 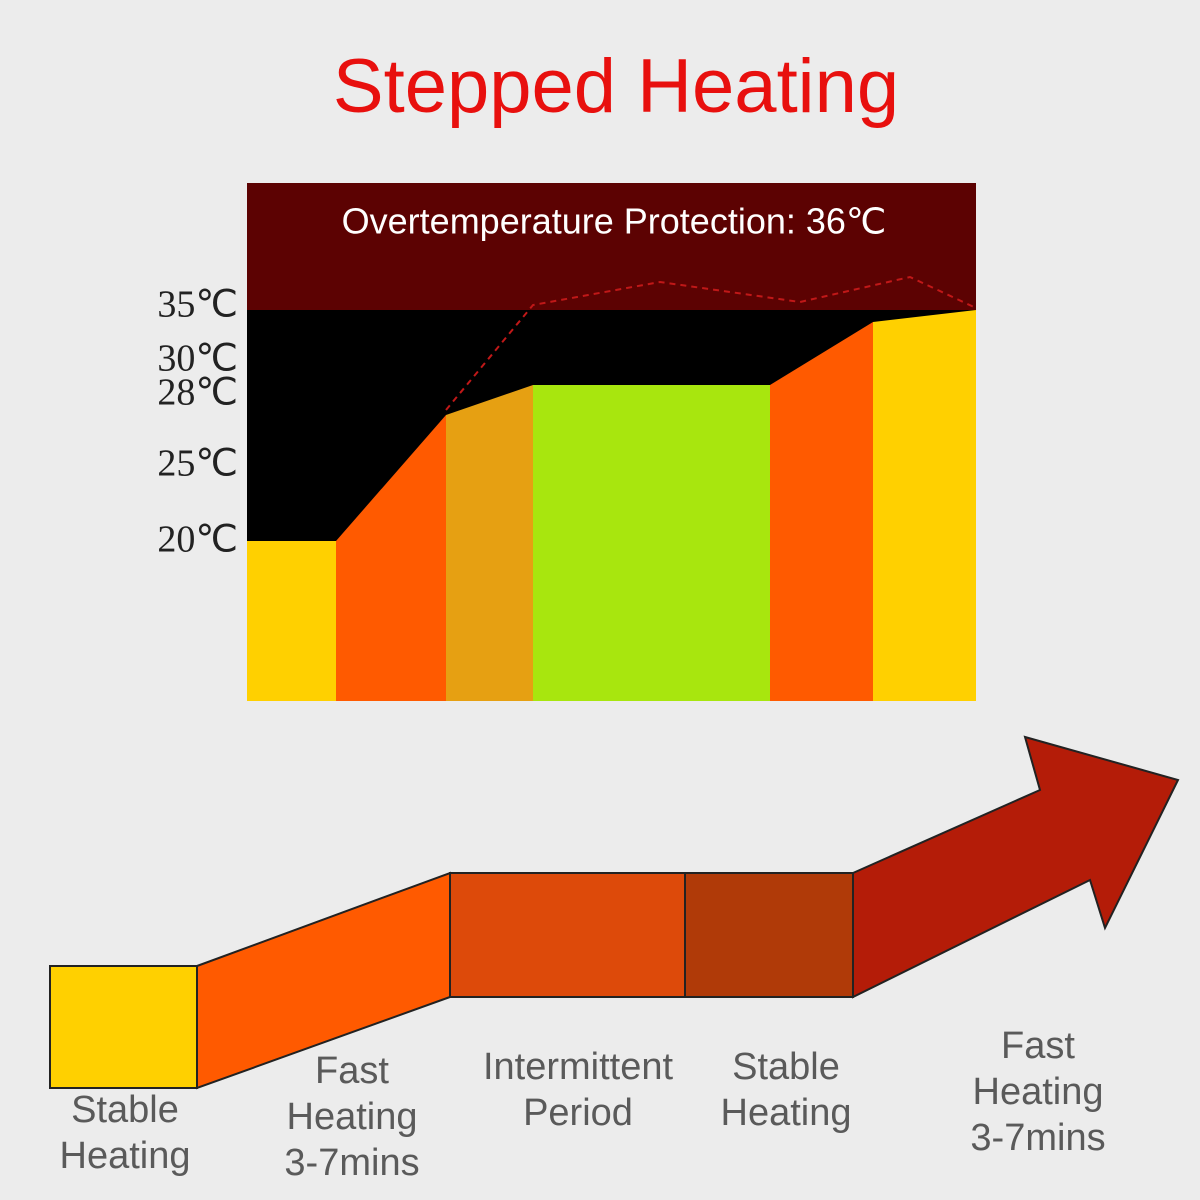 I want to click on stage-label: Period, so click(x=578, y=1113).